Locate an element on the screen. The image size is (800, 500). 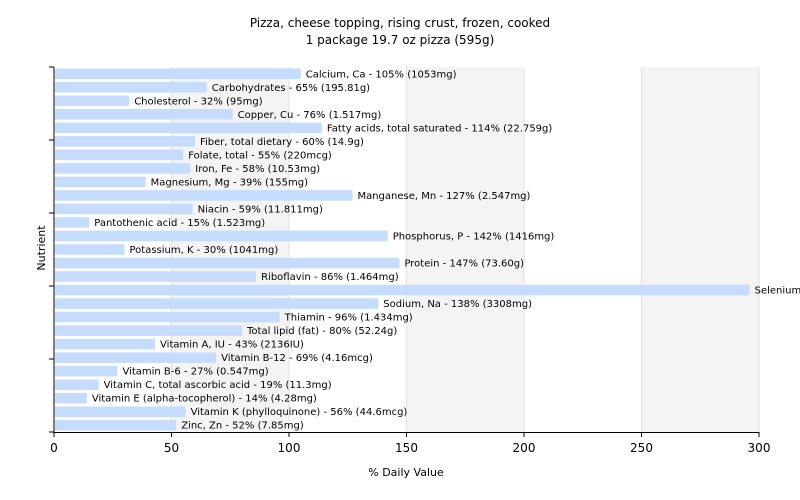
x-tick-label: 50 is located at coordinates (171, 448).